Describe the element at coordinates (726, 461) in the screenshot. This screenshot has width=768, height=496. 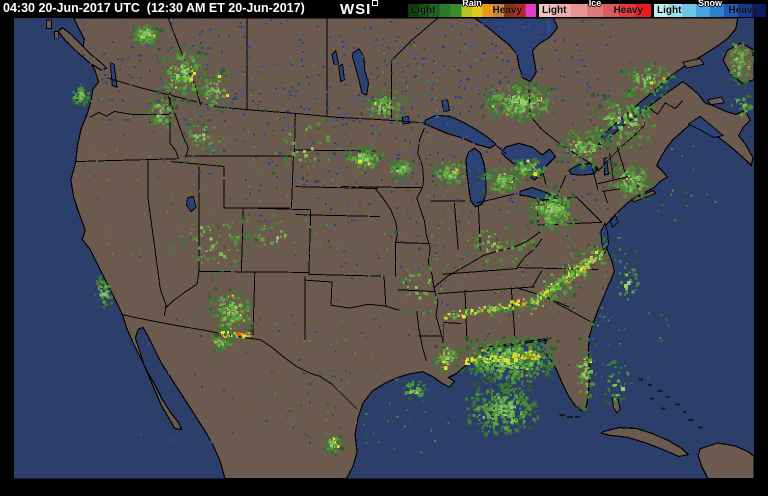
I see `hispaniola` at that location.